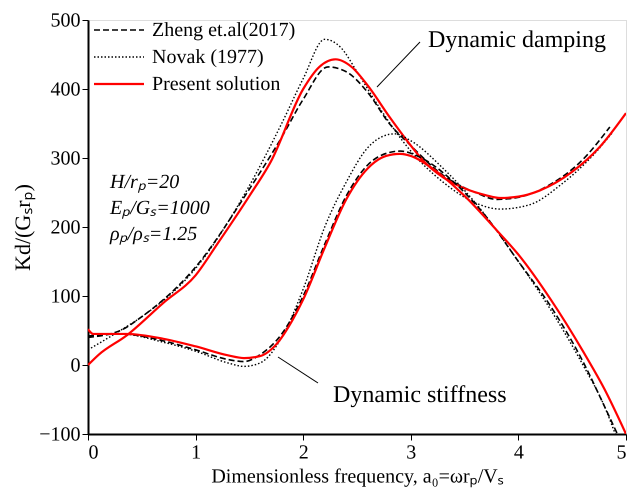 This screenshot has height=498, width=629. What do you see at coordinates (23, 227) in the screenshot?
I see `y-axis-title: Kd/(Gₛrₚ)` at bounding box center [23, 227].